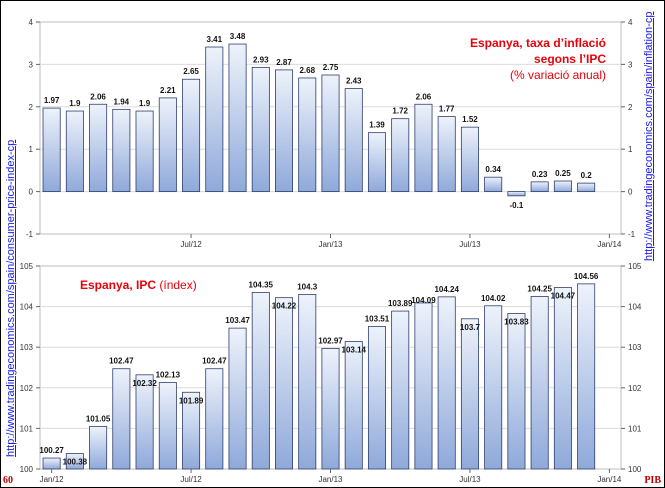  I want to click on cpi-title-sub: (índex), so click(177, 285).